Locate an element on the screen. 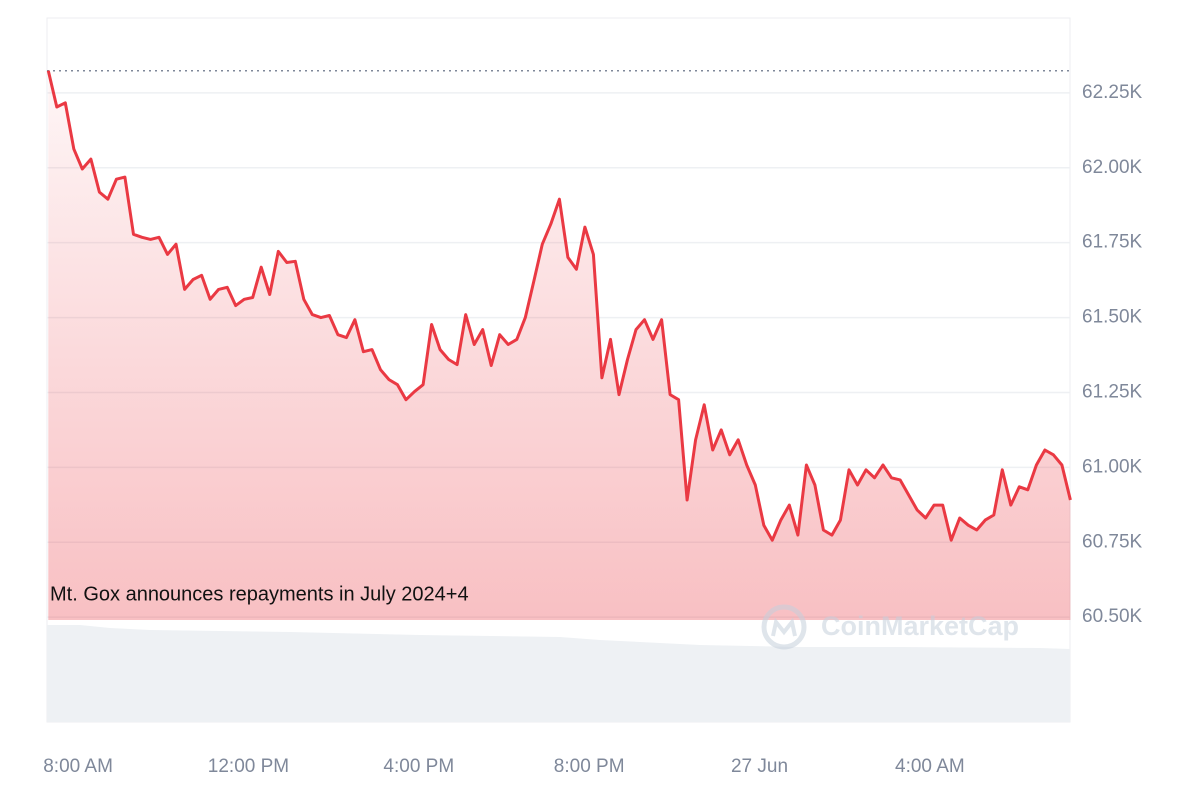  y-tick-label: 62.25K is located at coordinates (1112, 92).